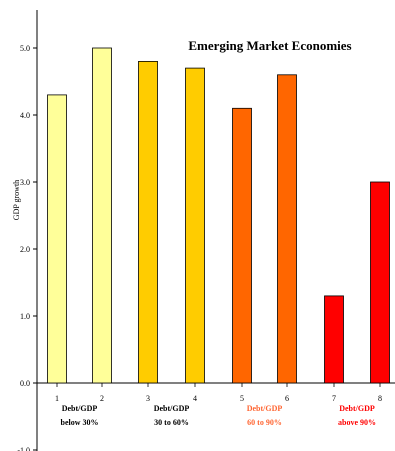 Image resolution: width=395 pixels, height=451 pixels. I want to click on group-label-line2: below 30%, so click(80, 422).